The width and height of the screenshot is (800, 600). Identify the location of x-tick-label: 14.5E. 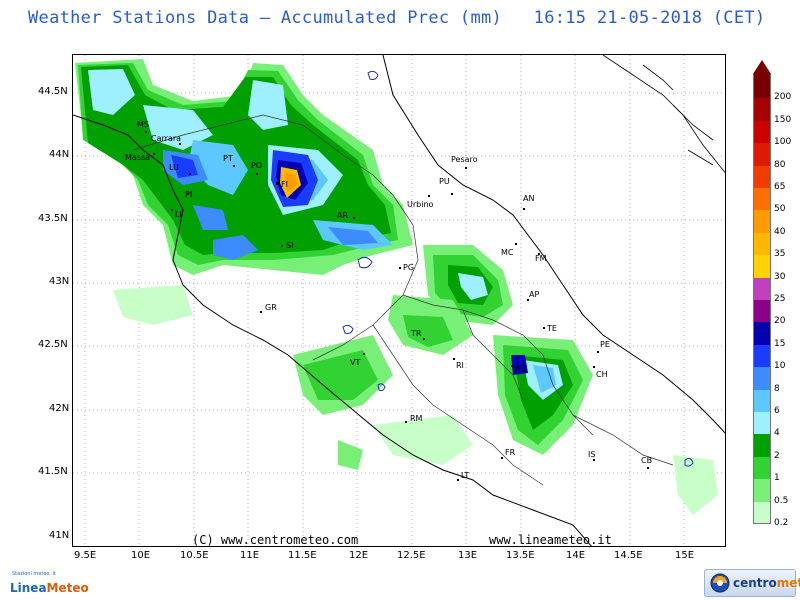
(628, 555).